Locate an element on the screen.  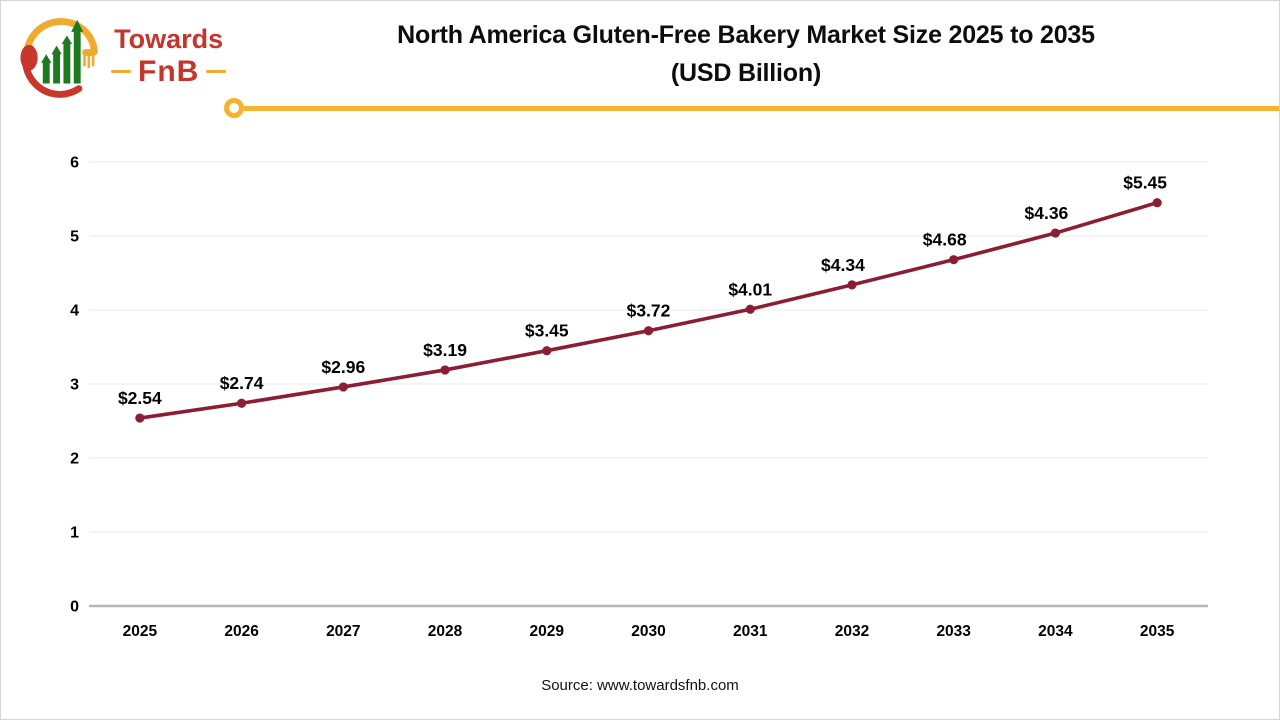
brand-dash-right is located at coordinates (216, 72).